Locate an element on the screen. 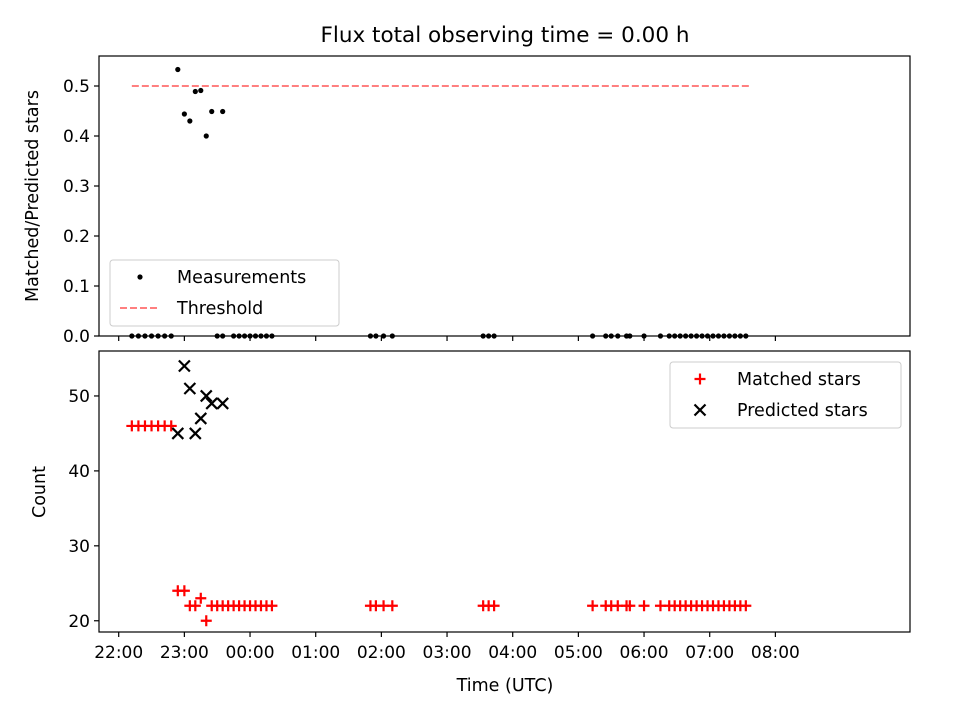  x-tick-label: 02:00 is located at coordinates (381, 653).